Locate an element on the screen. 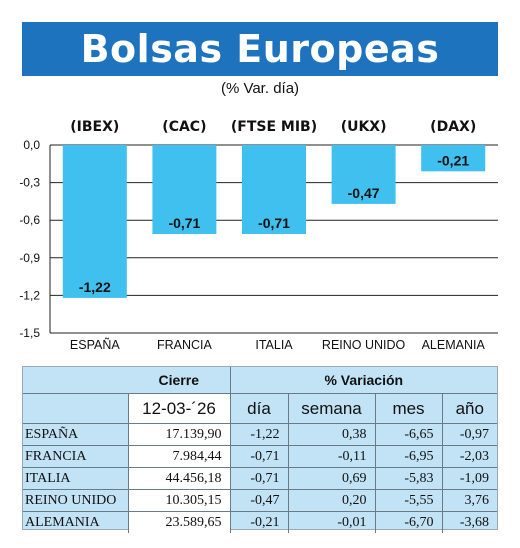 The width and height of the screenshot is (520, 548). row-cierre: 23.589,65 is located at coordinates (178, 522).